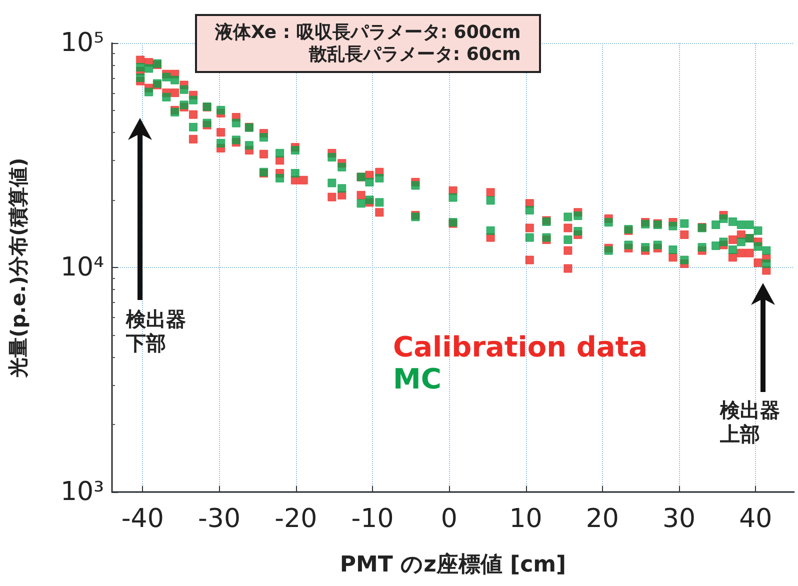  I want to click on x-tick-label: 40, so click(755, 519).